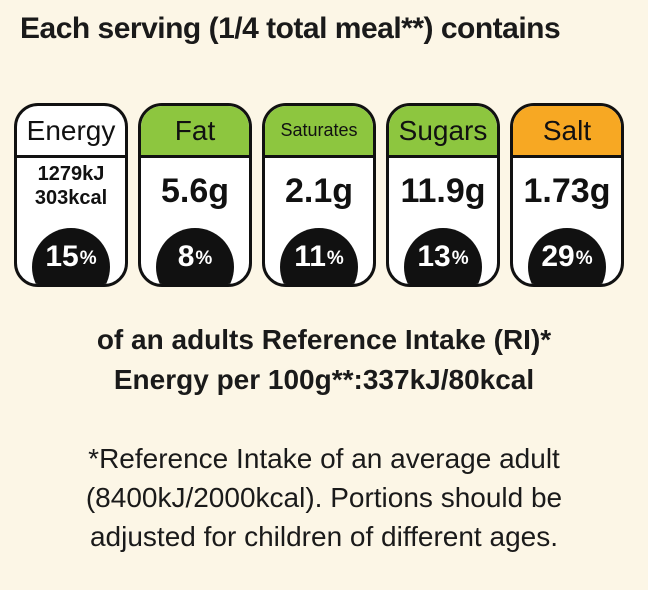  What do you see at coordinates (319, 191) in the screenshot?
I see `nutrient-value-saturates: 2.1g` at bounding box center [319, 191].